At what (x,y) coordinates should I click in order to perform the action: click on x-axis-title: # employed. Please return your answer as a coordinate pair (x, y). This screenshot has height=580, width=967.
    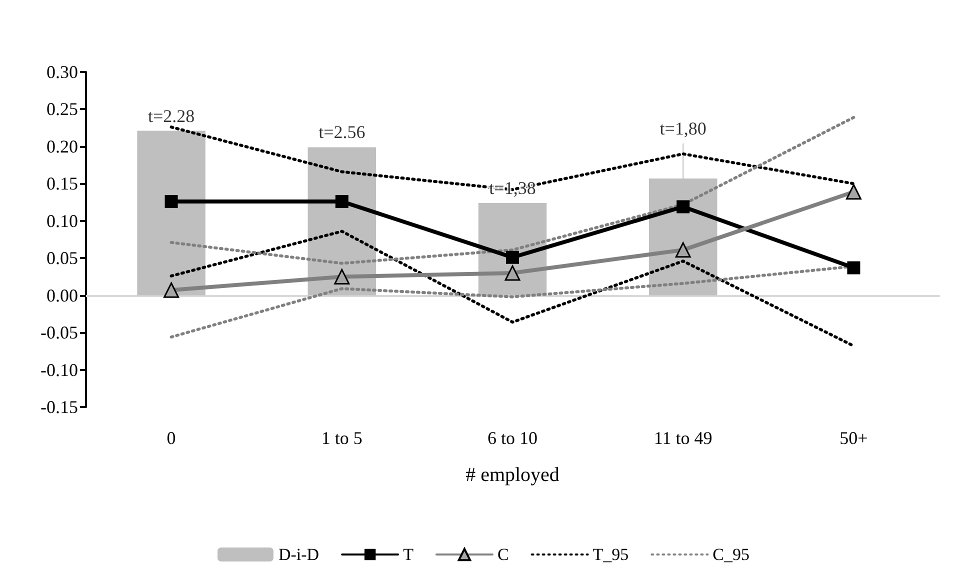
    Looking at the image, I should click on (513, 475).